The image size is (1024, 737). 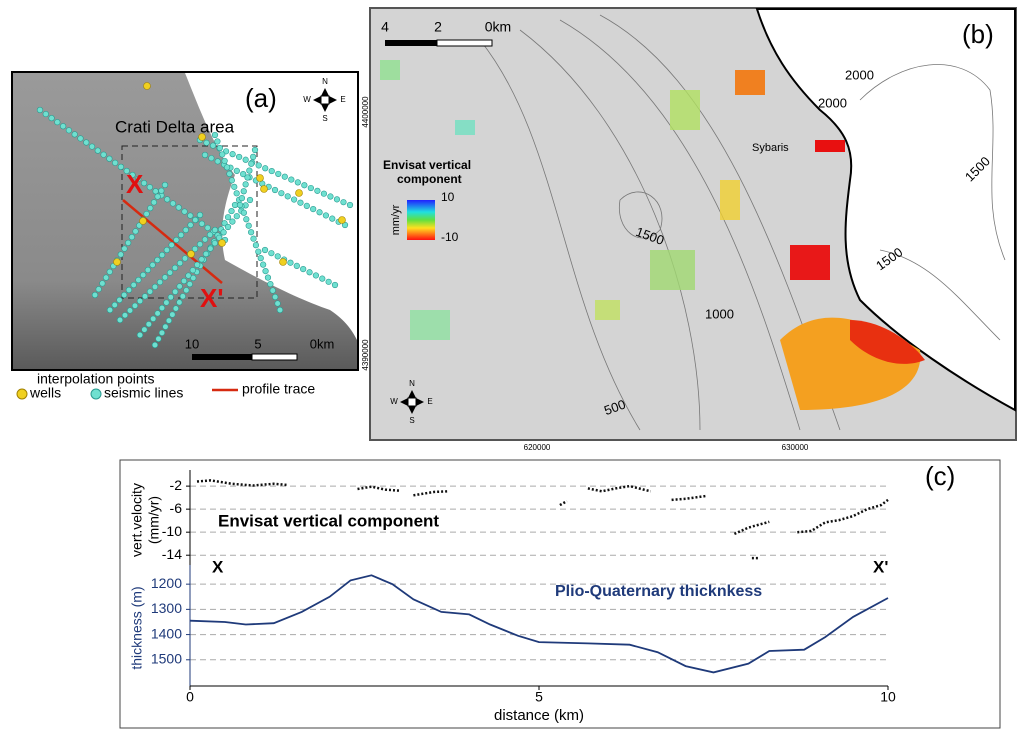 What do you see at coordinates (176, 485) in the screenshot?
I see `y-tick-label: -2` at bounding box center [176, 485].